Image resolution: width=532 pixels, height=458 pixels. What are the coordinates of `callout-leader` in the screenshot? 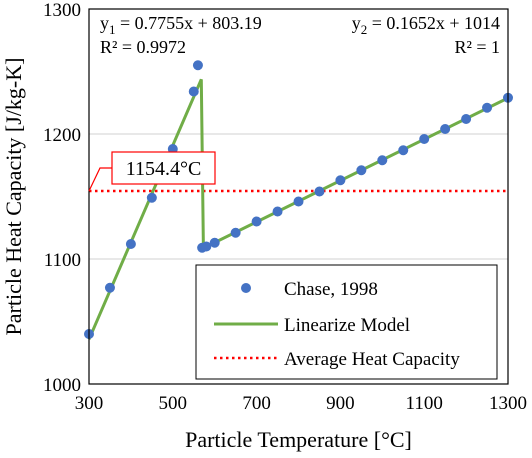 It's located at (100, 179).